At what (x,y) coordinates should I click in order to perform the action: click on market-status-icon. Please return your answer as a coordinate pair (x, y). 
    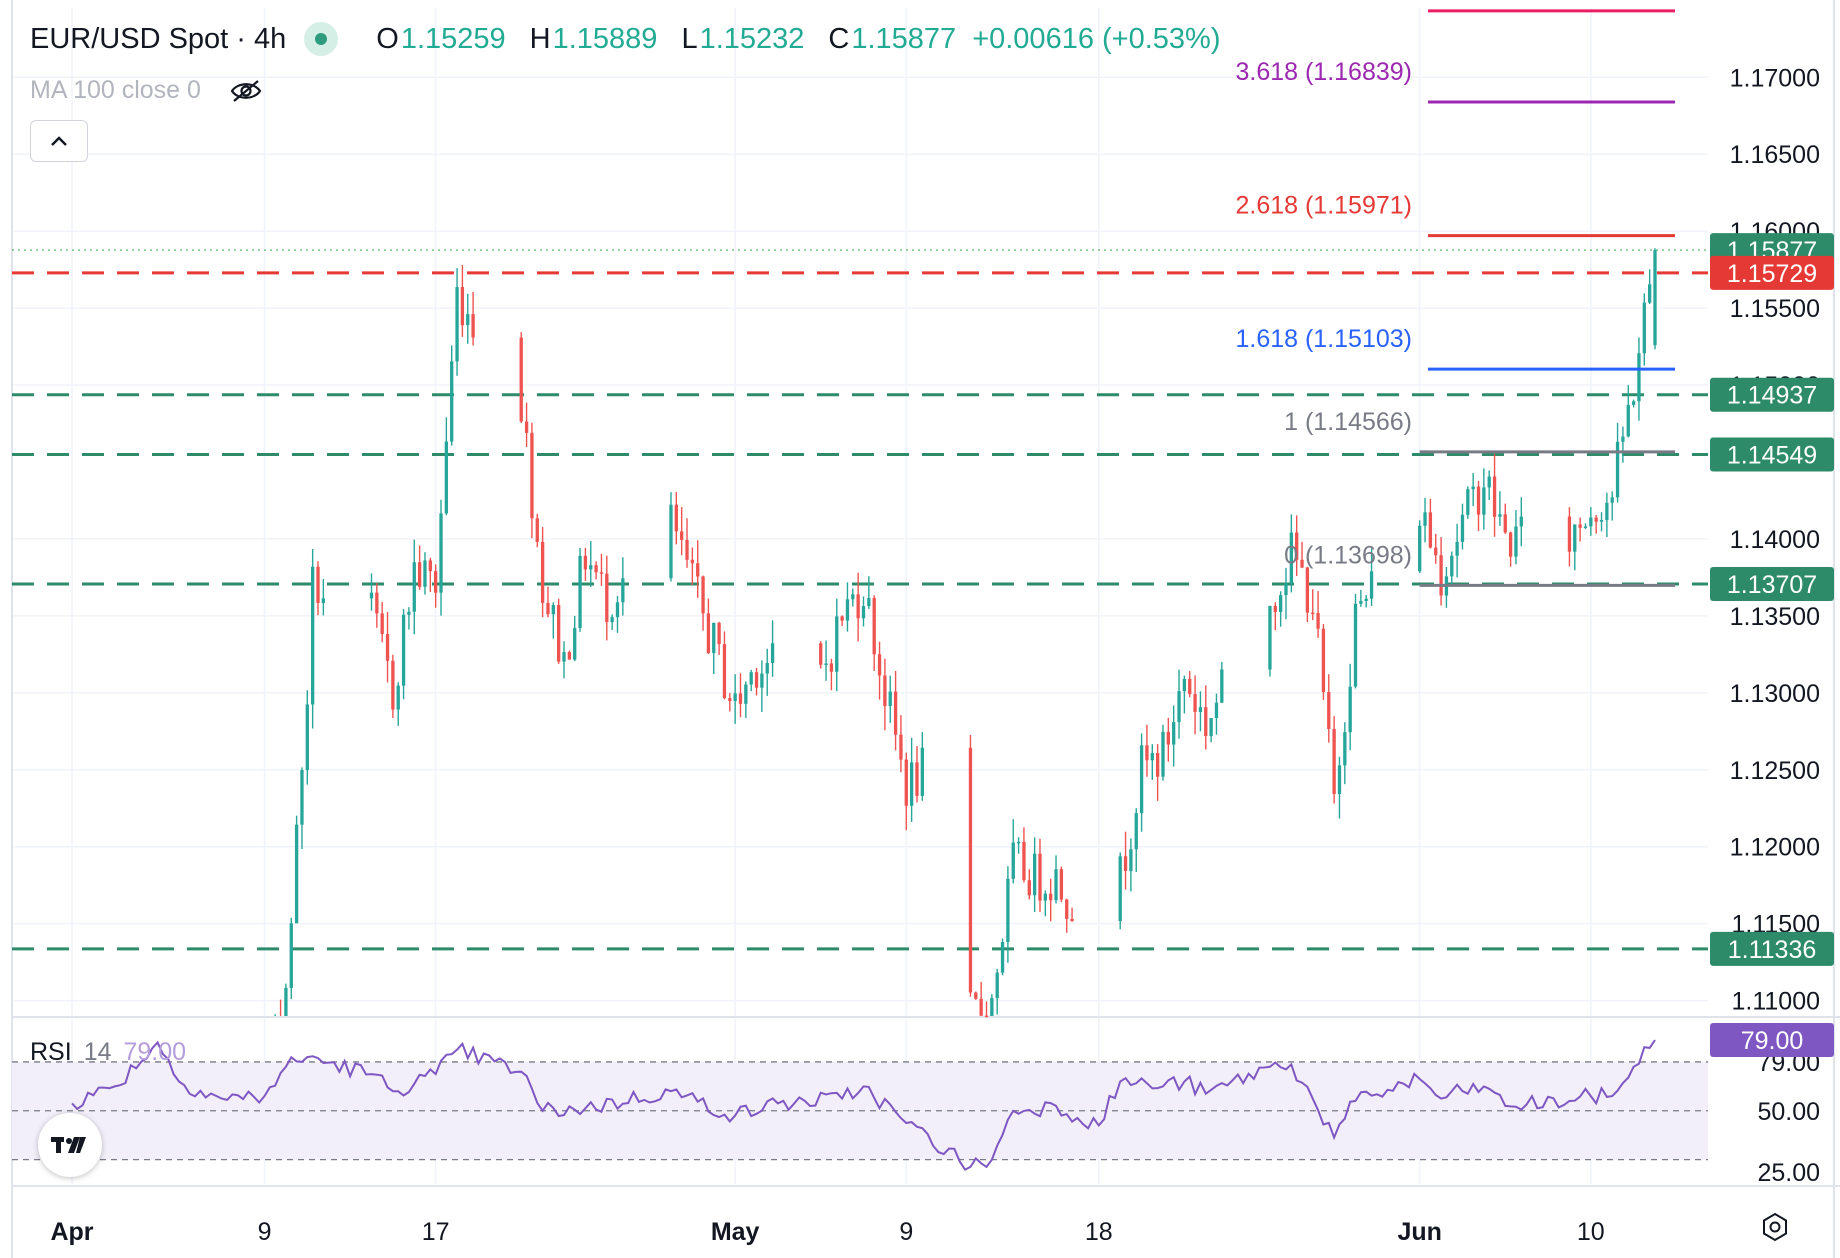
    Looking at the image, I should click on (321, 39).